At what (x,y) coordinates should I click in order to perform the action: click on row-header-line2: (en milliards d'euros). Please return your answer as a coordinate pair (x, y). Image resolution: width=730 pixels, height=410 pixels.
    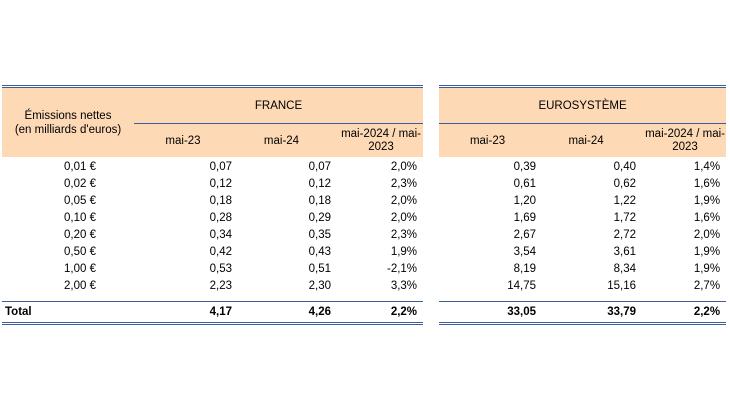
    Looking at the image, I should click on (68, 130).